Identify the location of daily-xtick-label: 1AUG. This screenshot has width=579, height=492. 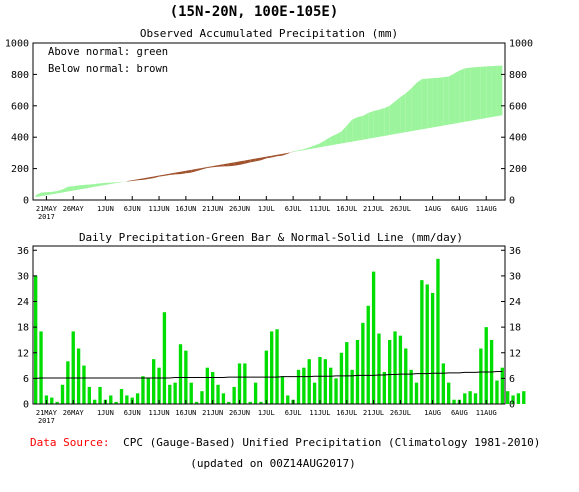
(432, 413).